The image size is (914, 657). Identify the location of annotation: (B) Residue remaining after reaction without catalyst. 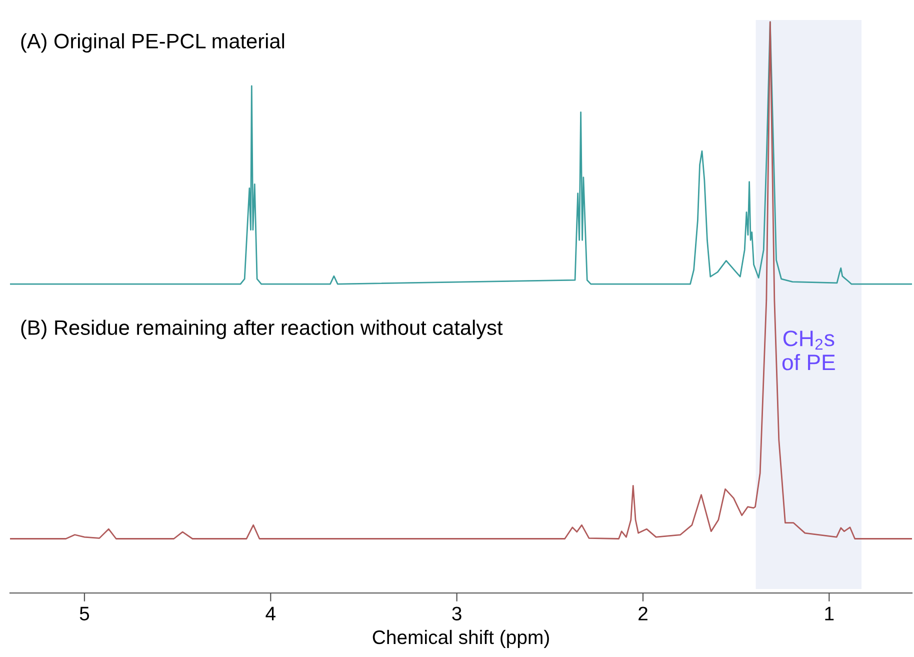
(262, 330).